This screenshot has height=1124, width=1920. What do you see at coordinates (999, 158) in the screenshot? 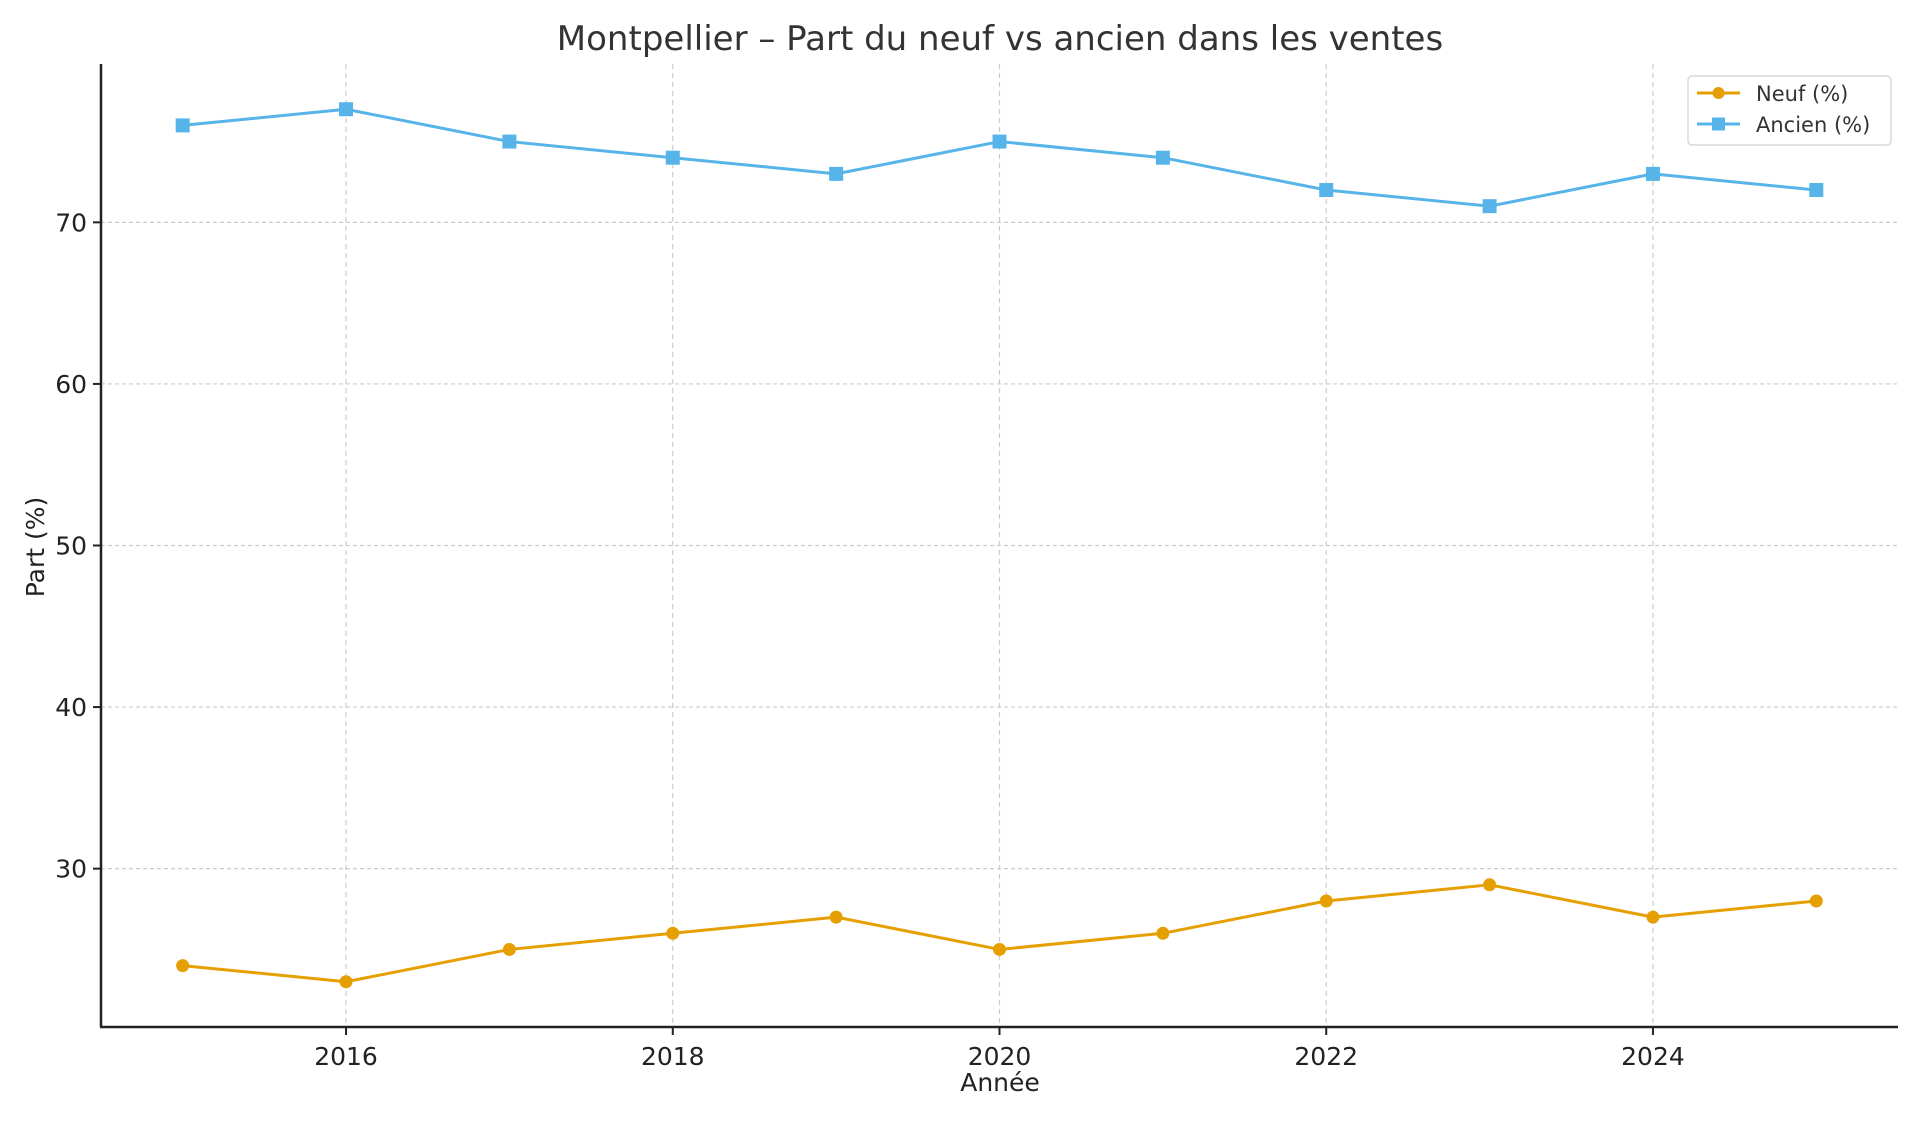
I see `series-ancien` at bounding box center [999, 158].